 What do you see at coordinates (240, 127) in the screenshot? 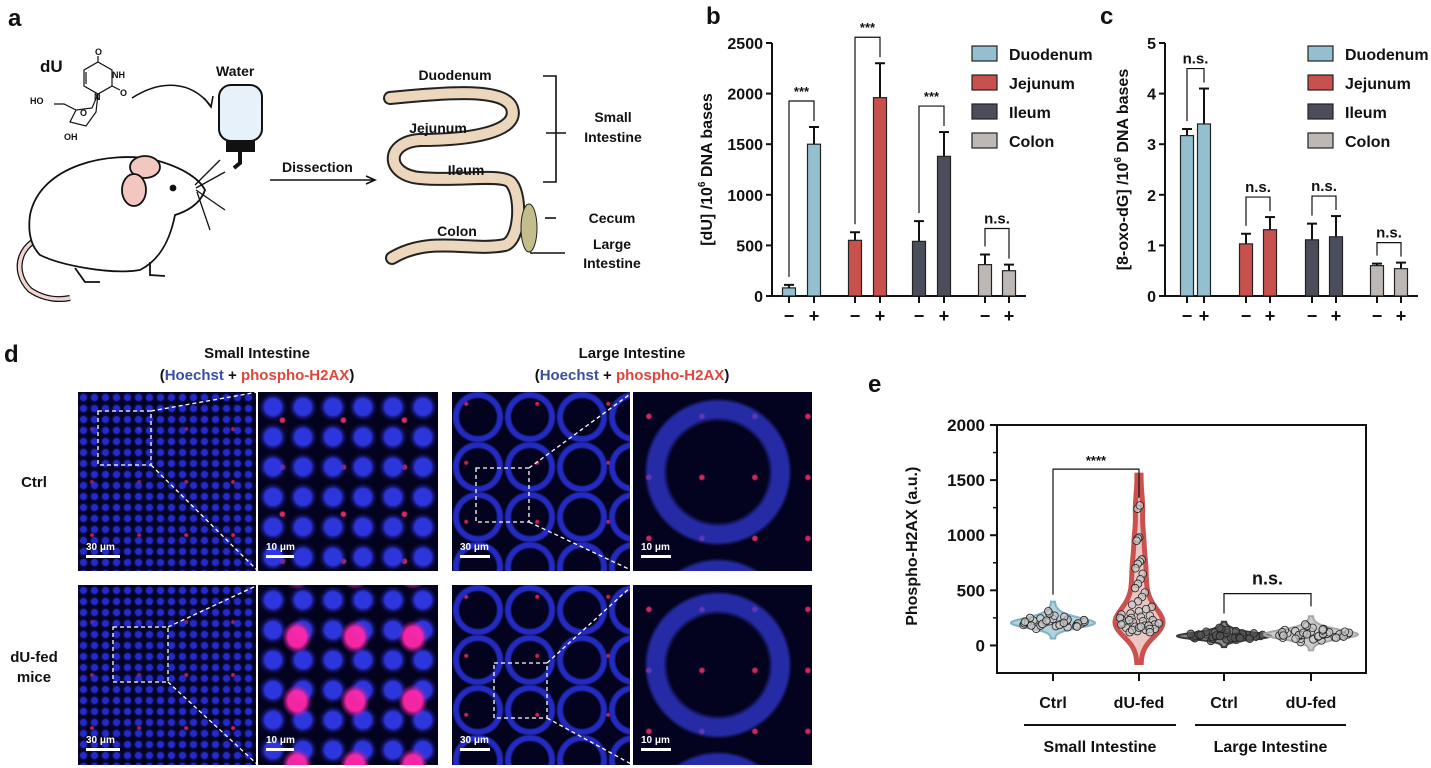
I see `water-bottle-icon` at bounding box center [240, 127].